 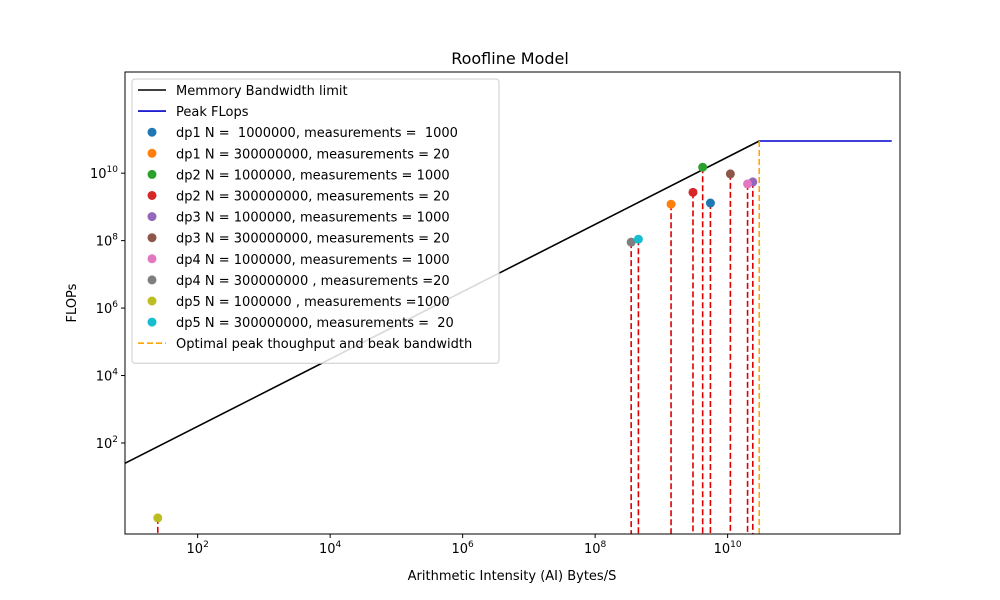 What do you see at coordinates (152, 280) in the screenshot?
I see `legend-series-8-swatch` at bounding box center [152, 280].